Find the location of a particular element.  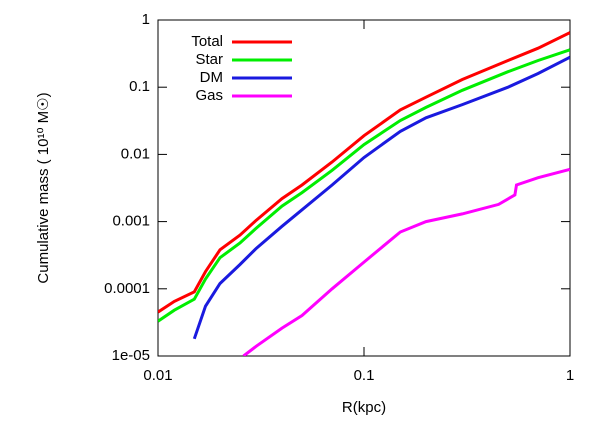

y-tick-label: 0.0001 is located at coordinates (127, 288).